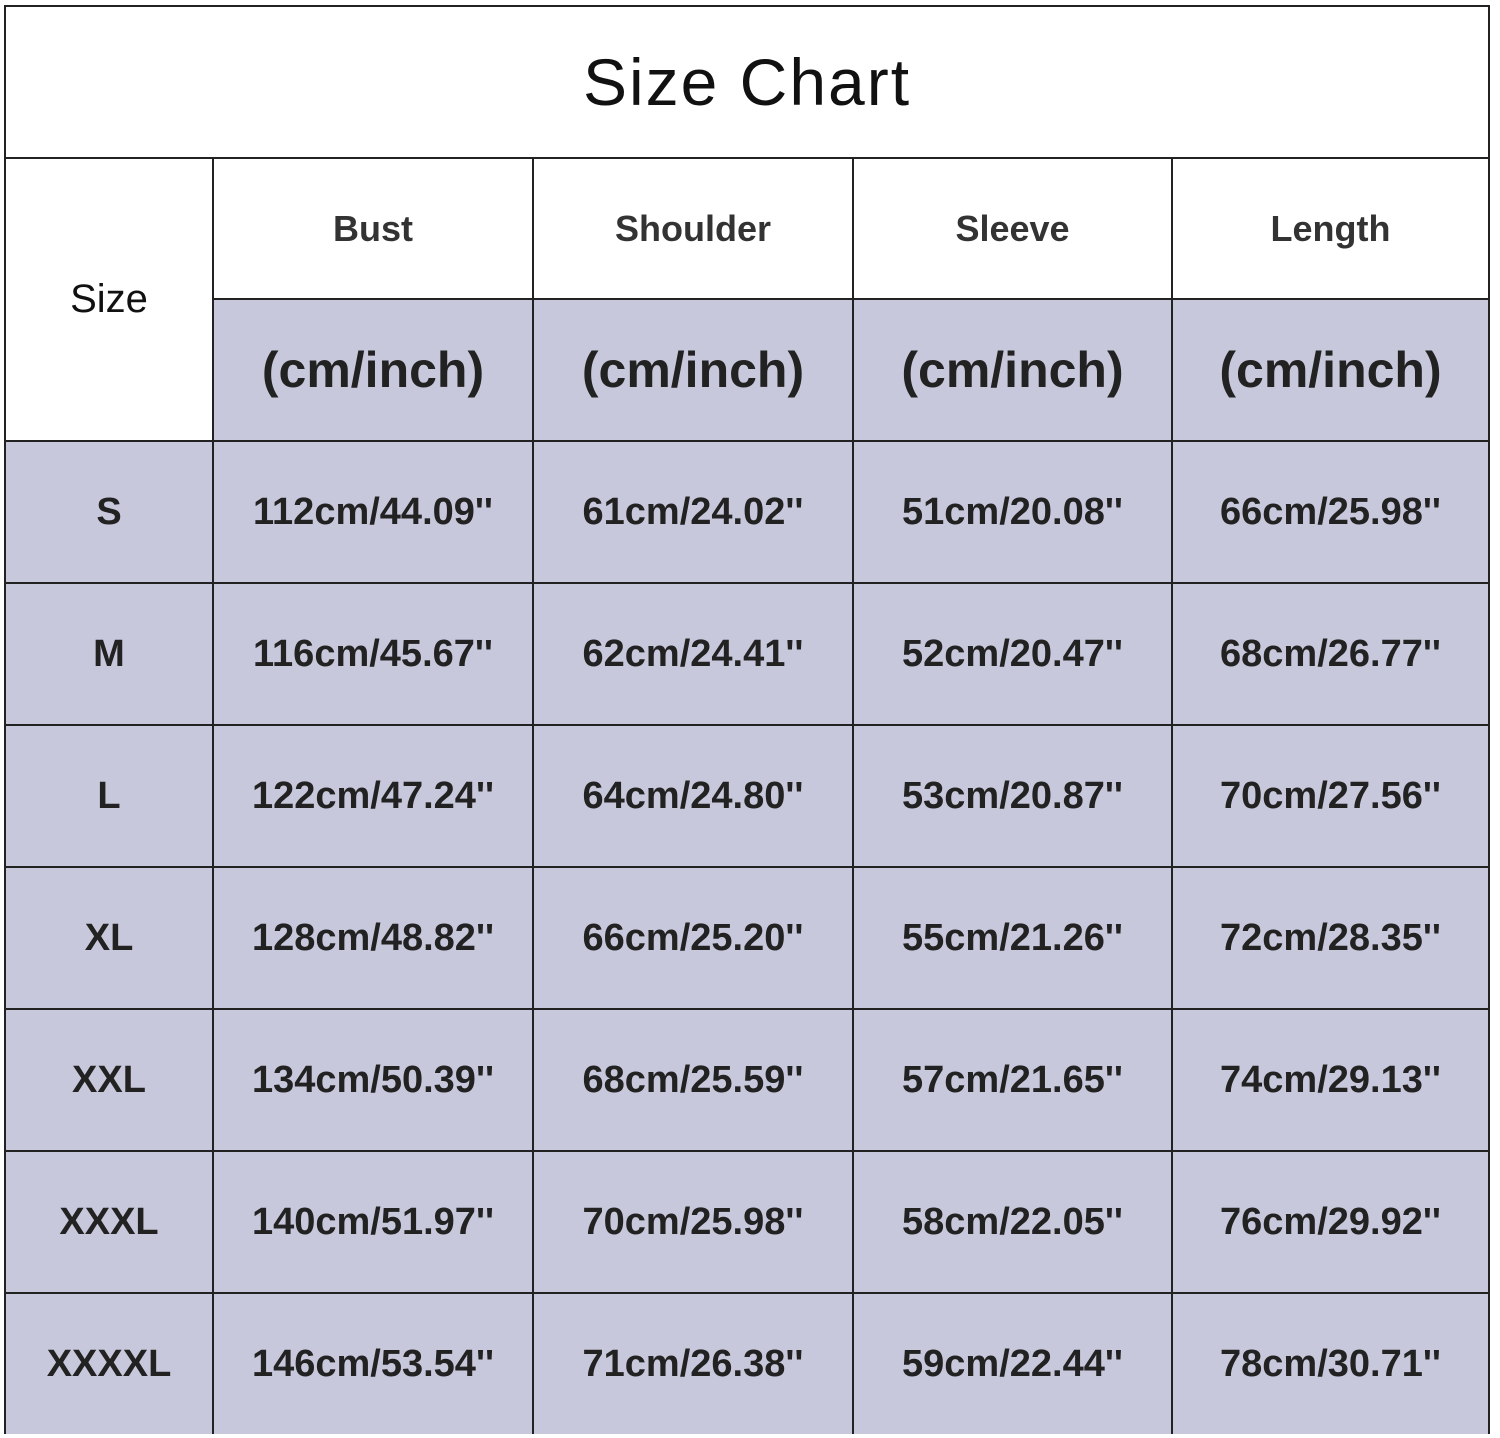  I want to click on measurement-cell: 59cm/22.44'', so click(1012, 1363).